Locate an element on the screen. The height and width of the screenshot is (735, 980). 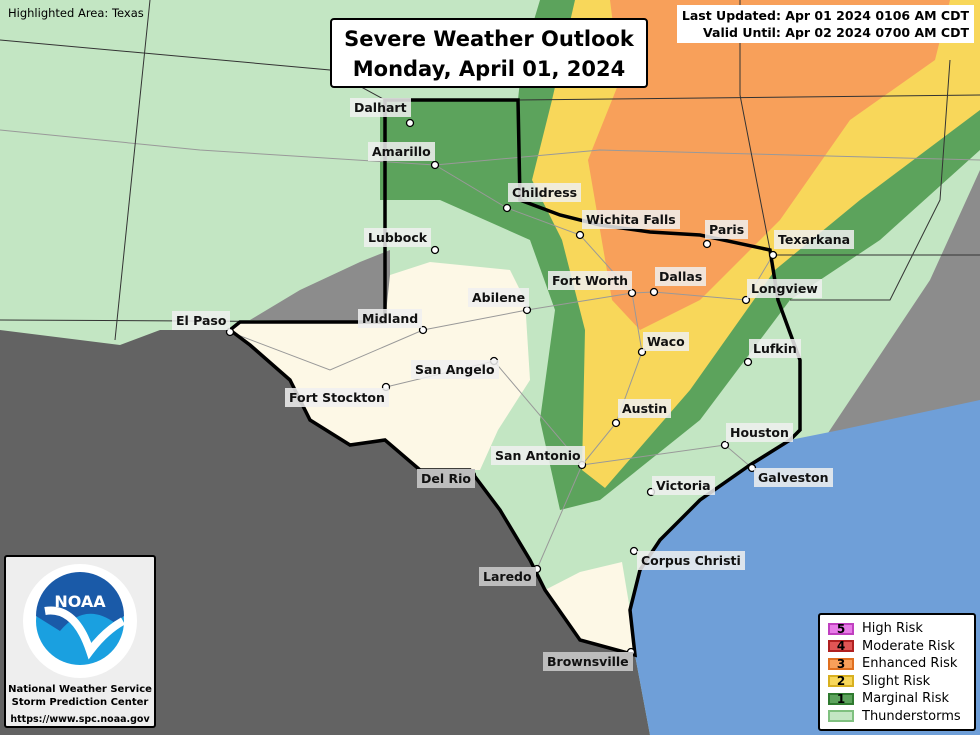
city-label: Childress is located at coordinates (545, 192).